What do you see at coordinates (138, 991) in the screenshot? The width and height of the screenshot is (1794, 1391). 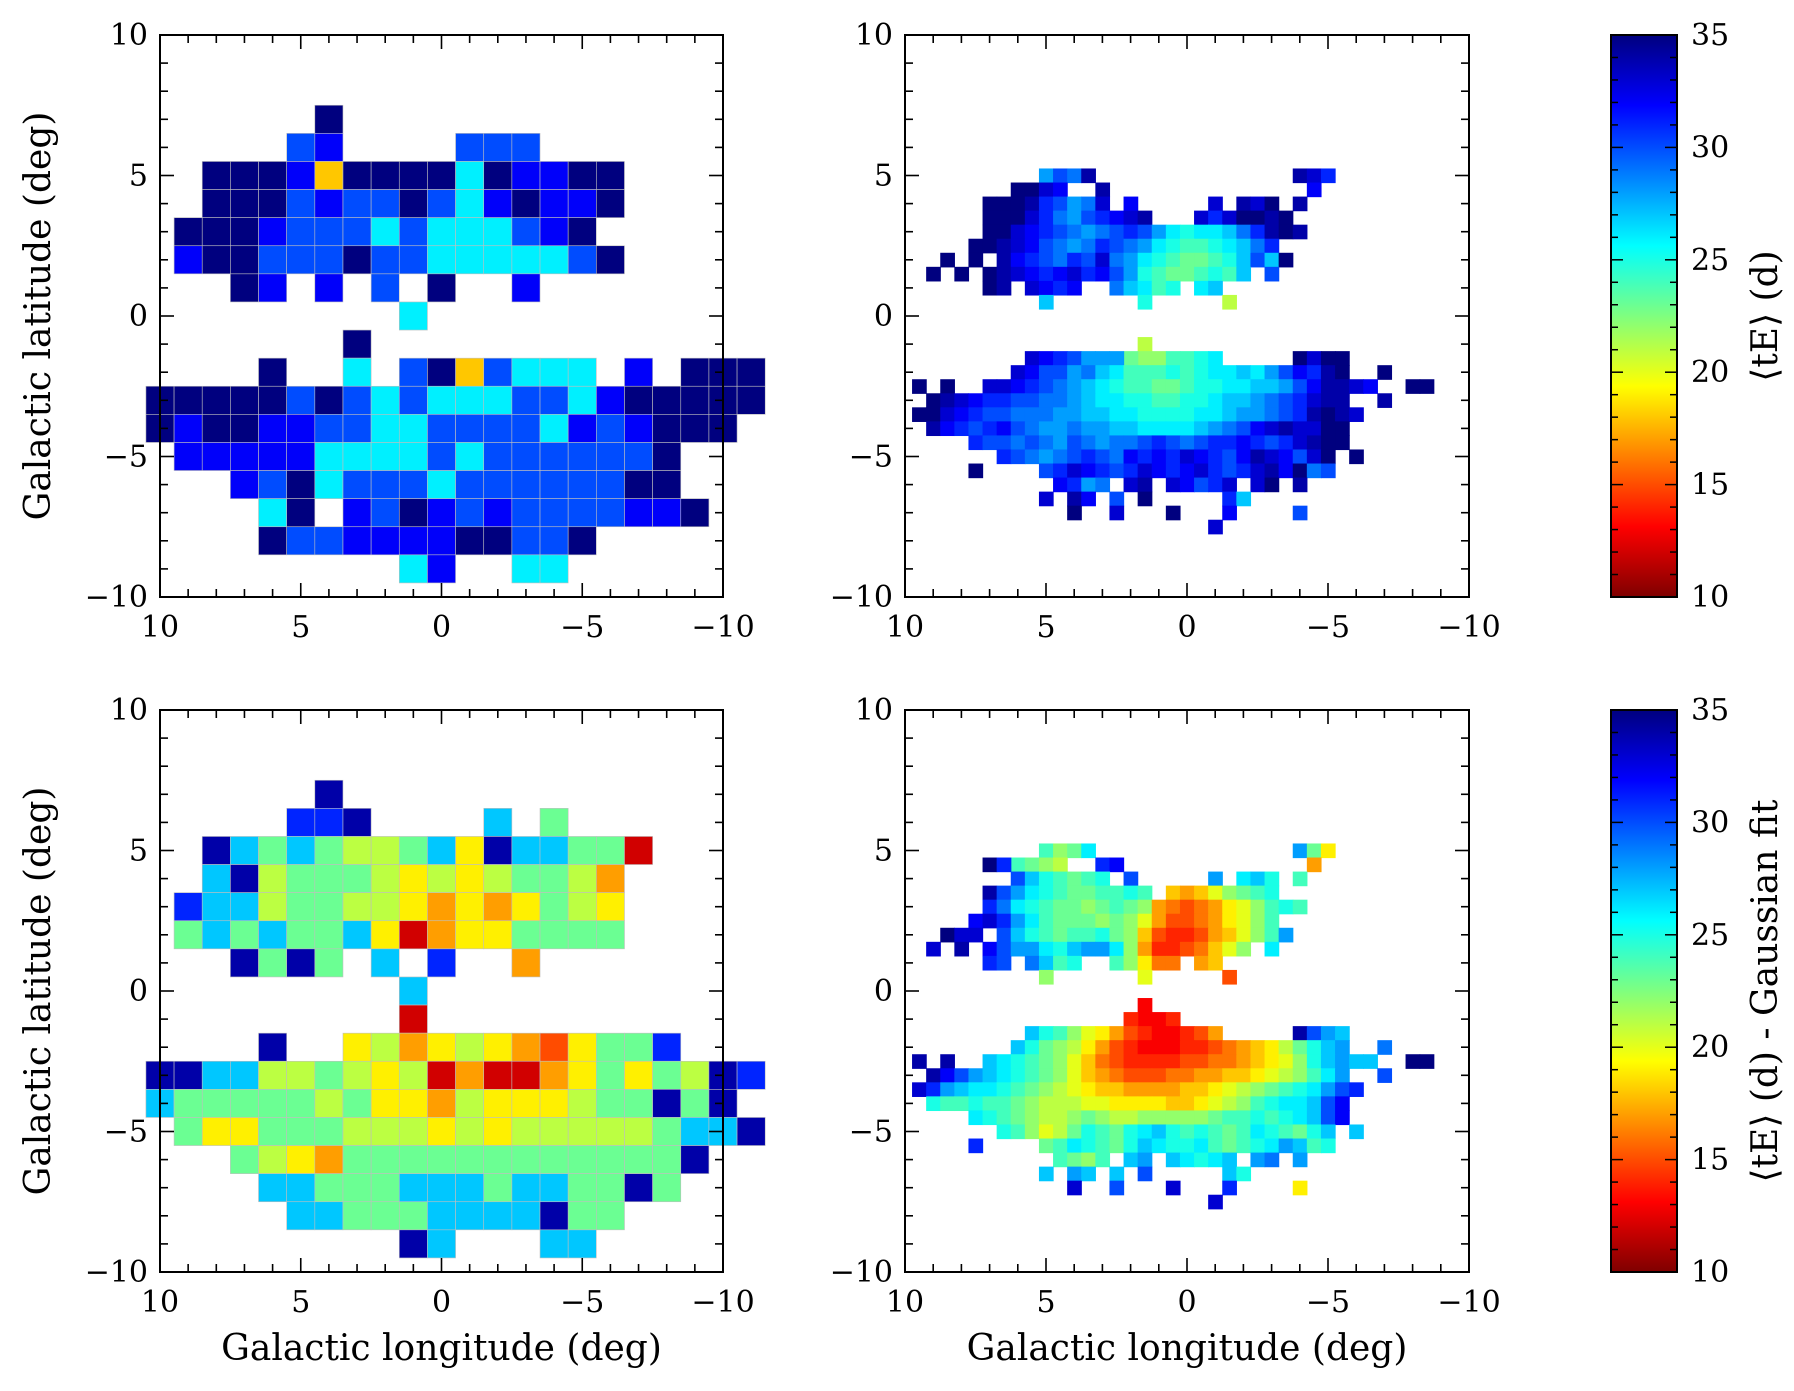 I see `y-tick-label: 0` at bounding box center [138, 991].